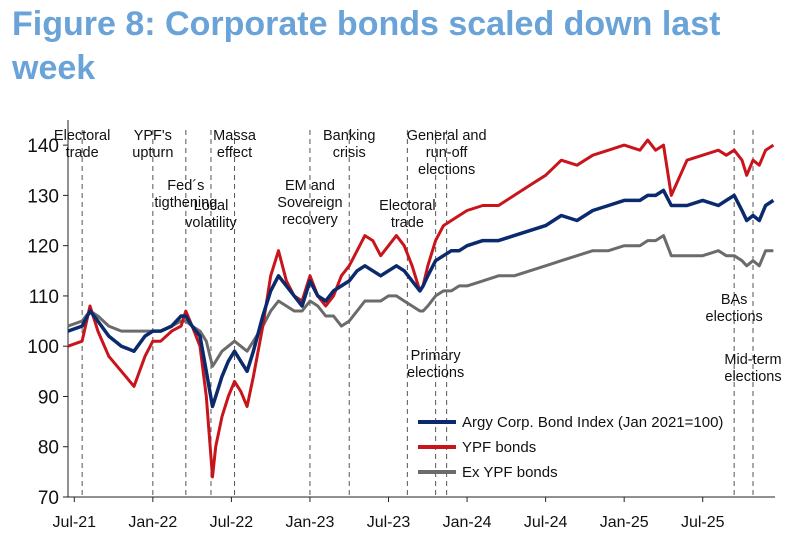 Image resolution: width=800 pixels, height=560 pixels. I want to click on y-tick-label: 80, so click(48, 448).